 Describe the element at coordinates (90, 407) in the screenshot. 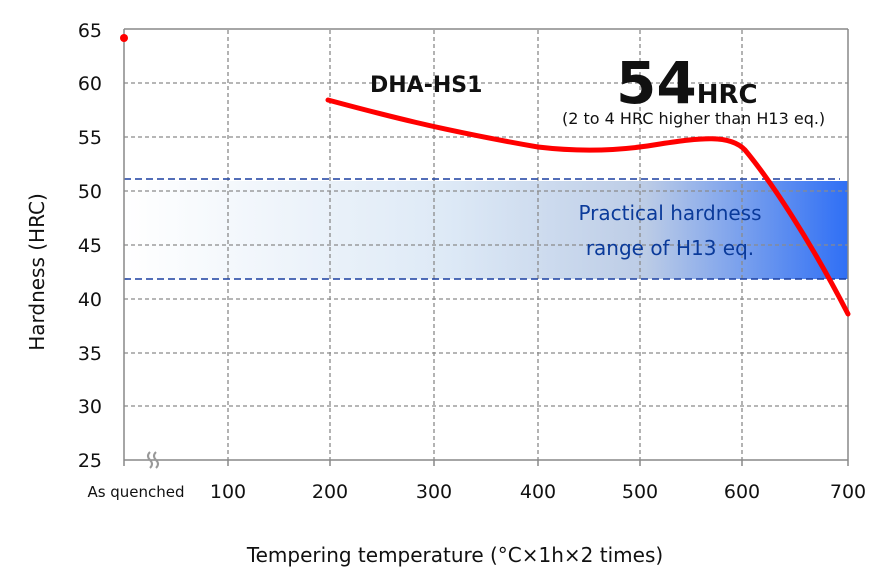

I see `y-tick: 30` at that location.